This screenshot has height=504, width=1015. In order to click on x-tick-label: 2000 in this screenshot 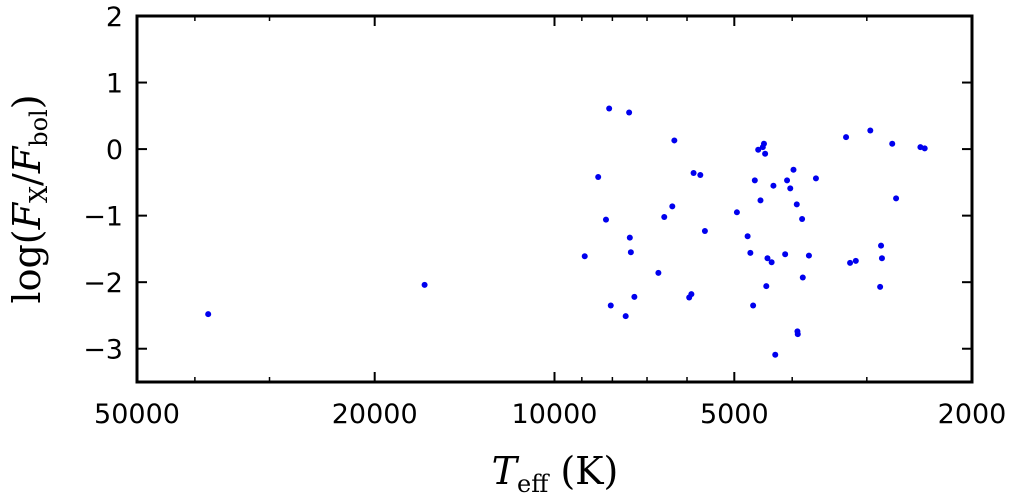, I will do `click(972, 414)`.